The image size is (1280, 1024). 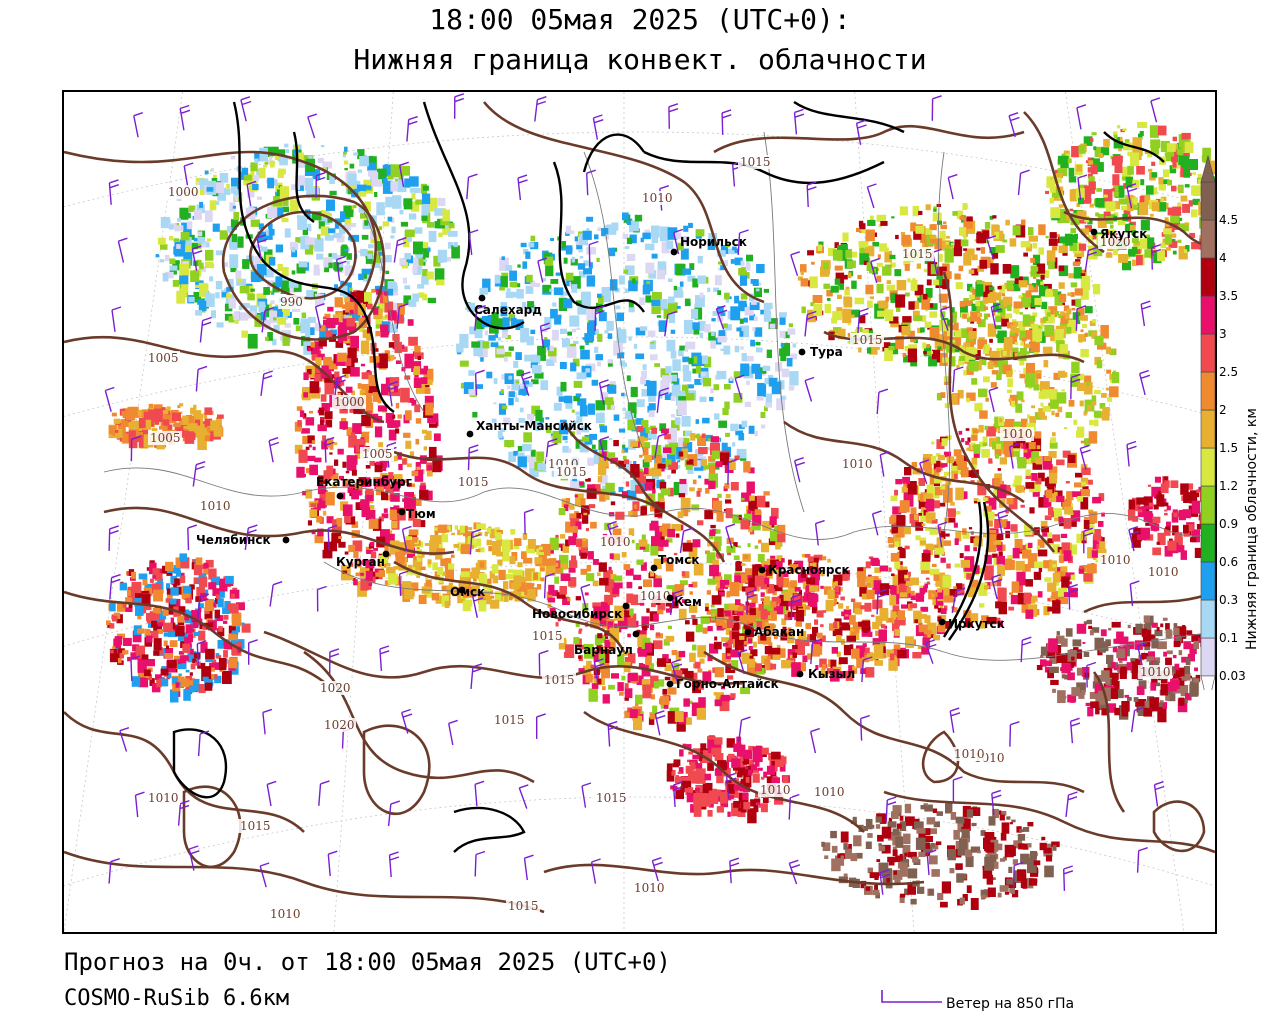 What do you see at coordinates (467, 592) in the screenshot?
I see `city-label: Омск` at bounding box center [467, 592].